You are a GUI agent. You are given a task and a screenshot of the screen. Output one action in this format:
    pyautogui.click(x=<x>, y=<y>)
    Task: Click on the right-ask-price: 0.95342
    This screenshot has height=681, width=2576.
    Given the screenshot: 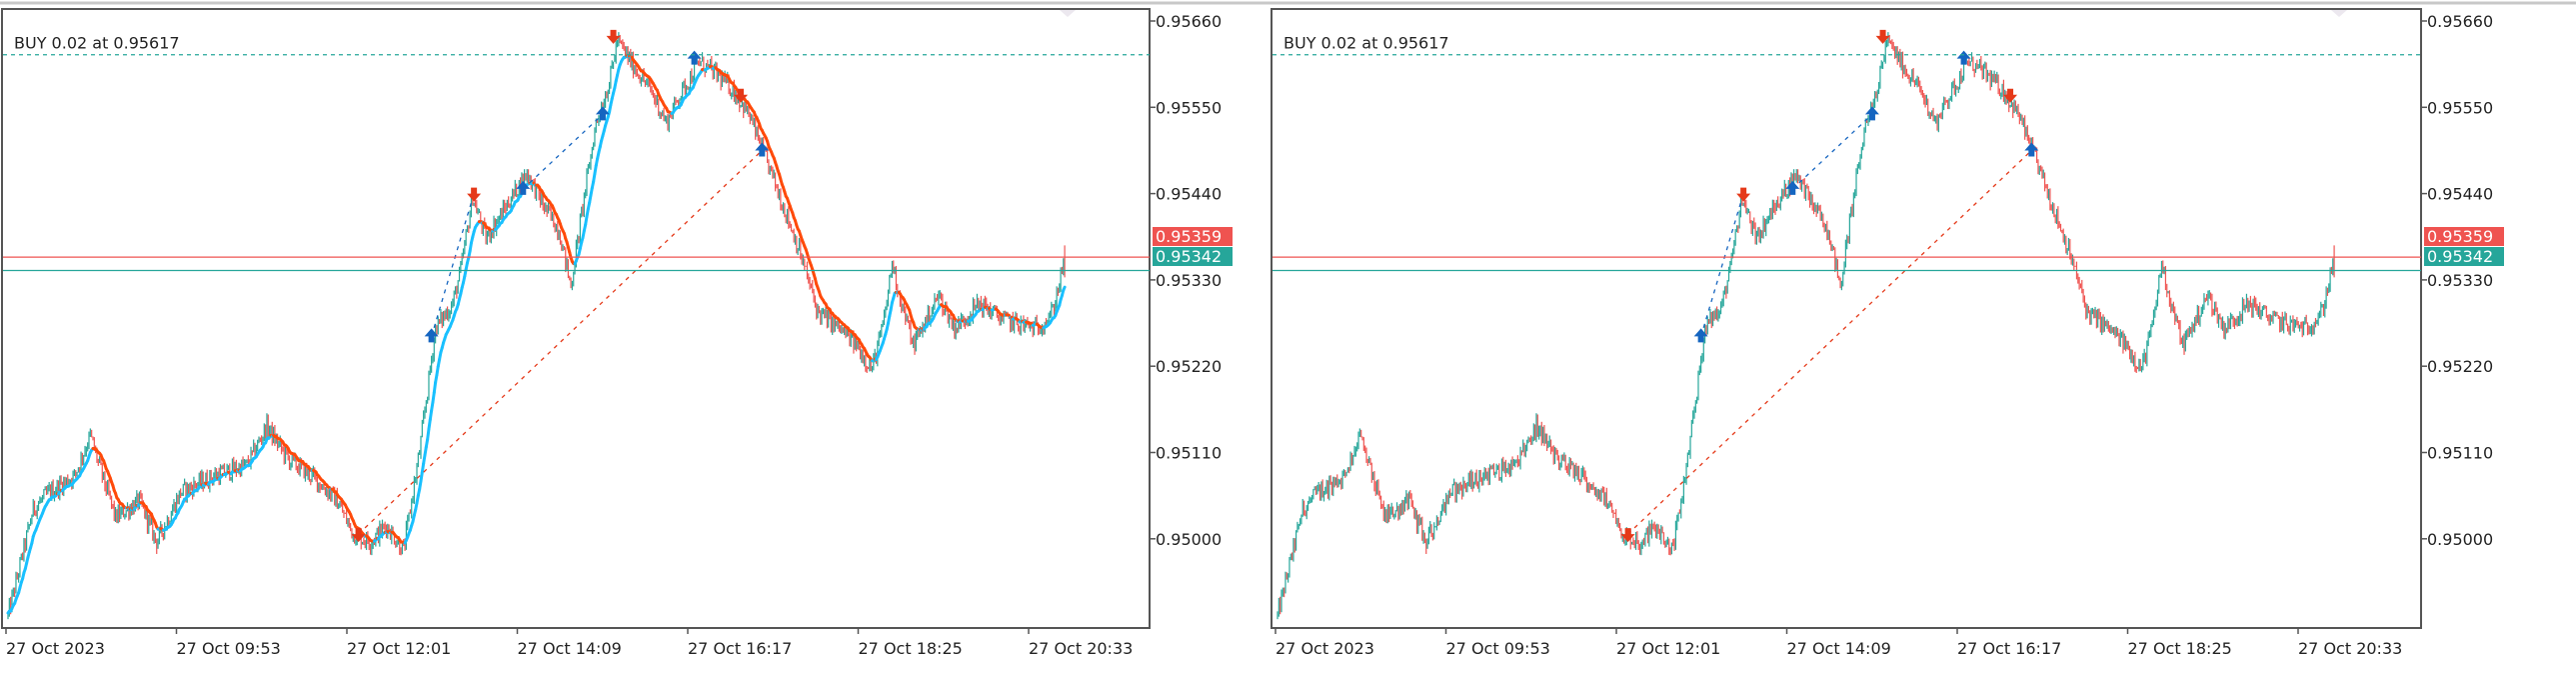 What is the action you would take?
    pyautogui.click(x=2460, y=256)
    